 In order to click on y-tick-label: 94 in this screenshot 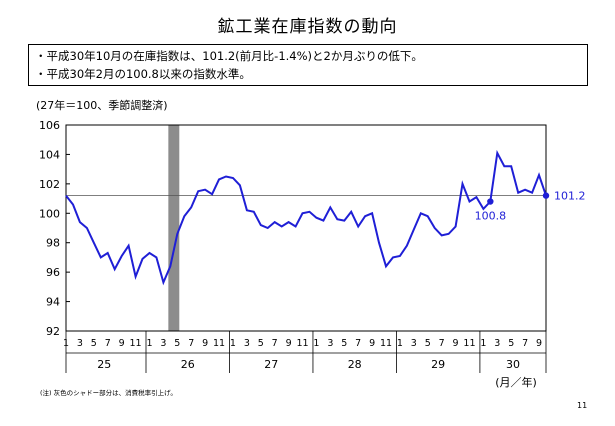, I will do `click(53, 302)`.